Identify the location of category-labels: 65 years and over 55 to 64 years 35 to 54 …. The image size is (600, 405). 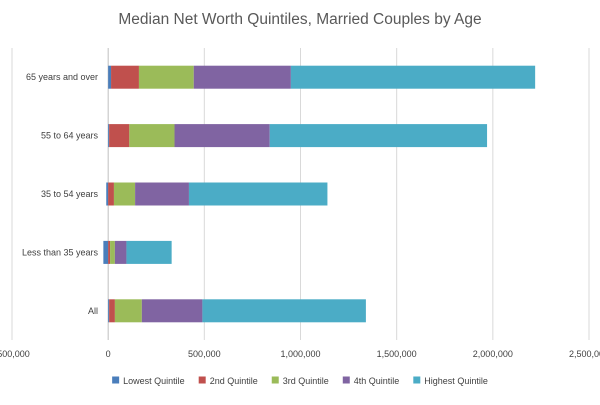
(60, 194).